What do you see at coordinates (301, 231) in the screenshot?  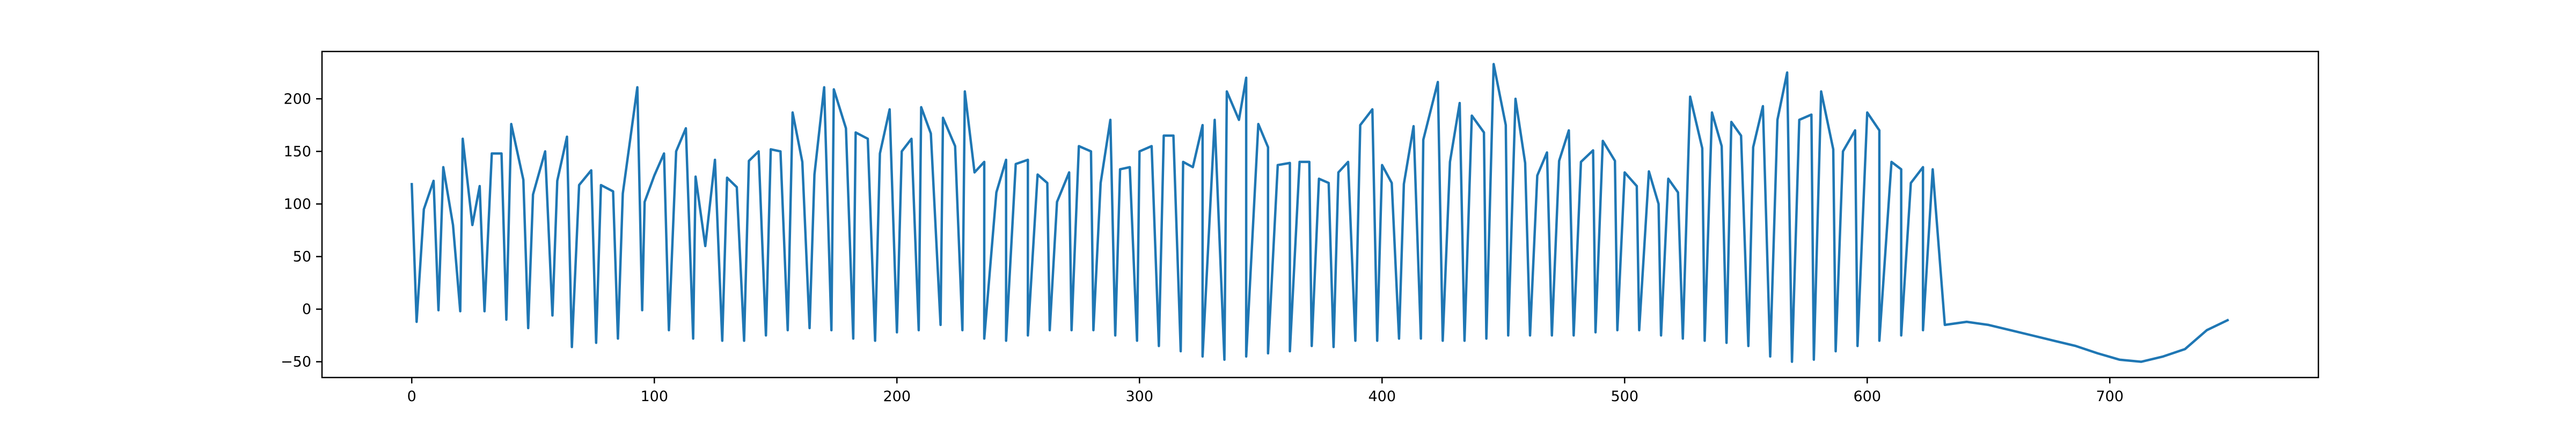 I see `y-axis: −50 0 50 100 150 200` at bounding box center [301, 231].